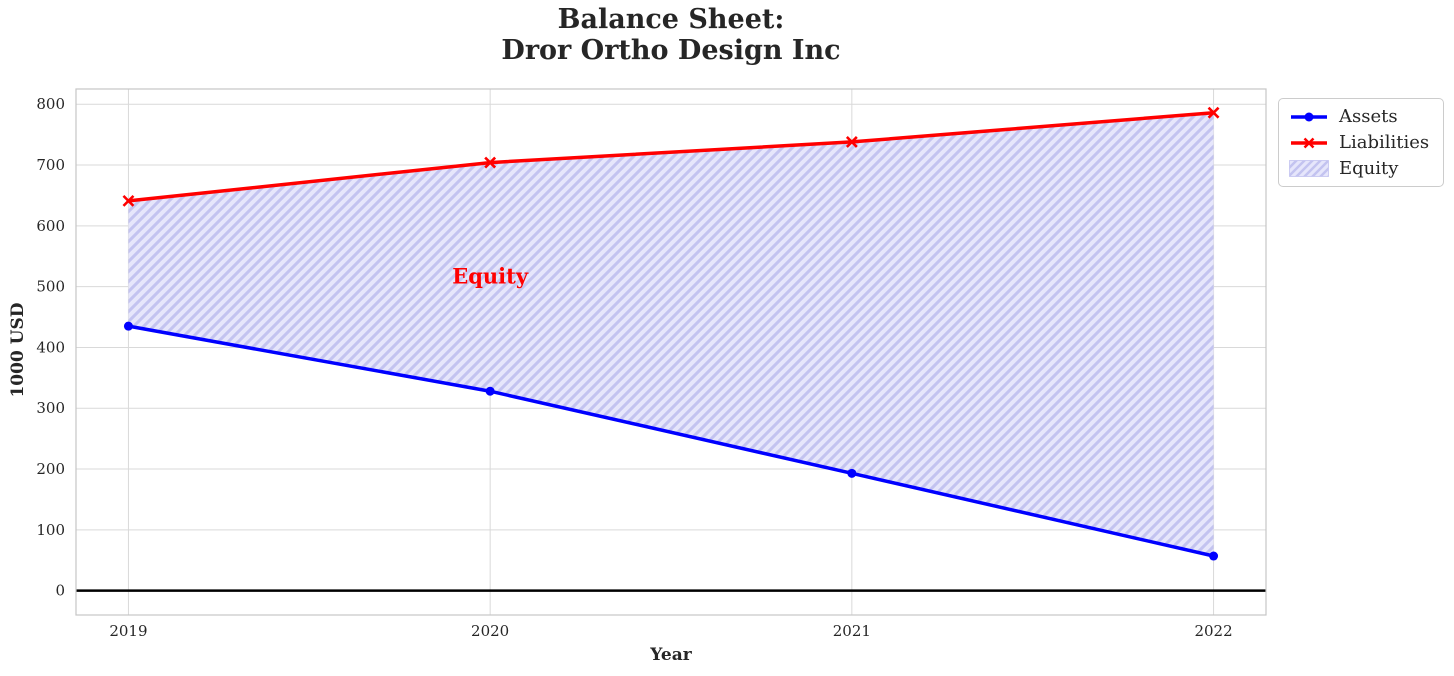 The image size is (1454, 676). Describe the element at coordinates (50, 469) in the screenshot. I see `y-tick-label: 200` at that location.